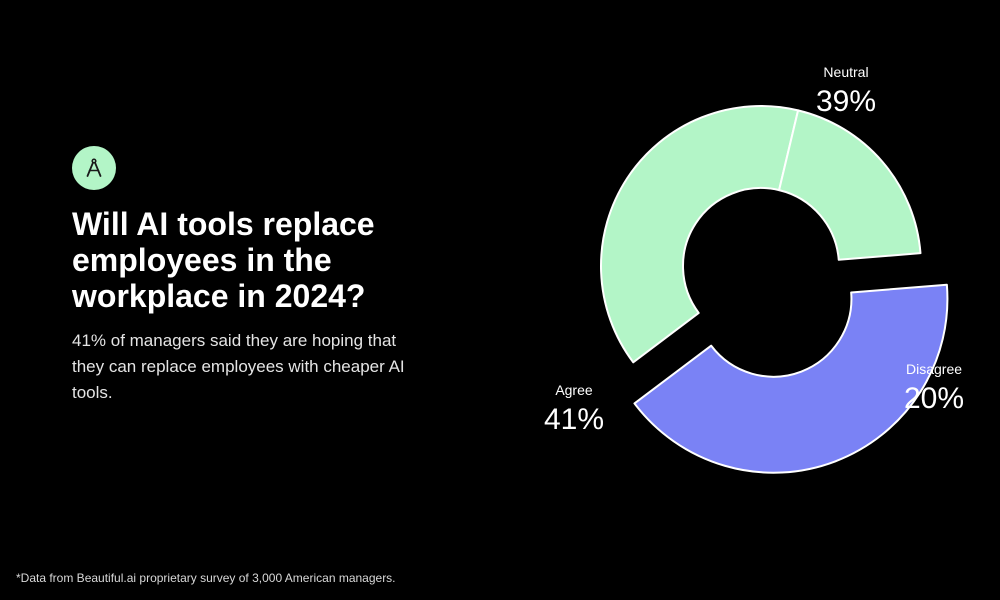  I want to click on slice-neutral, so click(700, 234).